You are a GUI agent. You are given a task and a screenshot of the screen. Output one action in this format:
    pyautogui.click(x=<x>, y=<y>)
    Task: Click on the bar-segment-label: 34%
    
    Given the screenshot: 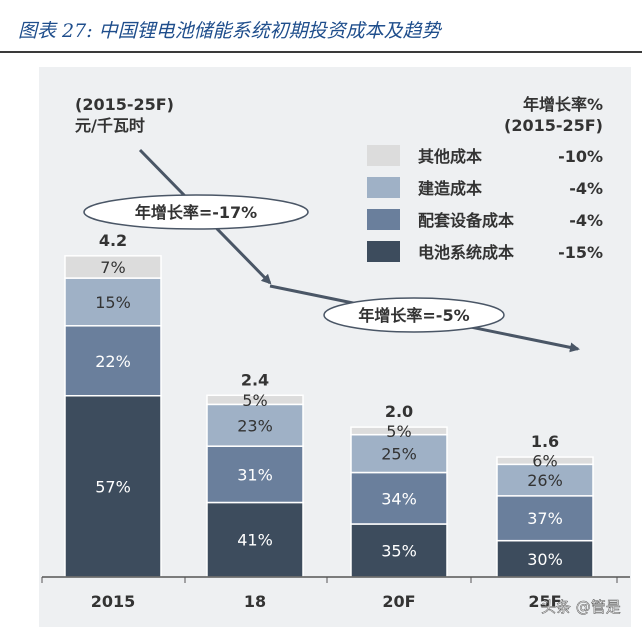 What is the action you would take?
    pyautogui.click(x=399, y=498)
    